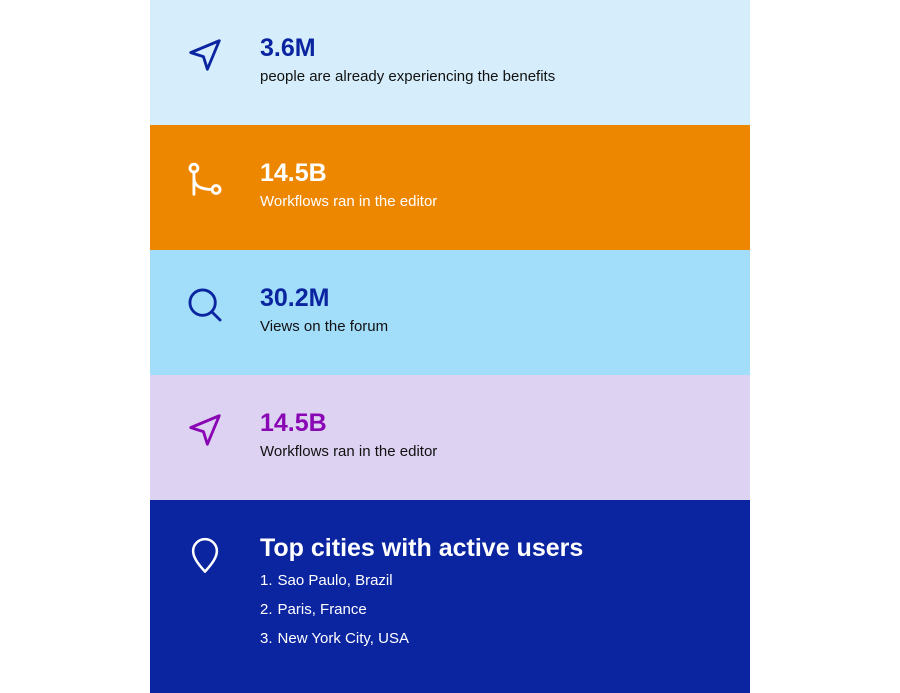 The height and width of the screenshot is (693, 900). Describe the element at coordinates (422, 548) in the screenshot. I see `top-cities-heading: Top cities with active users` at that location.